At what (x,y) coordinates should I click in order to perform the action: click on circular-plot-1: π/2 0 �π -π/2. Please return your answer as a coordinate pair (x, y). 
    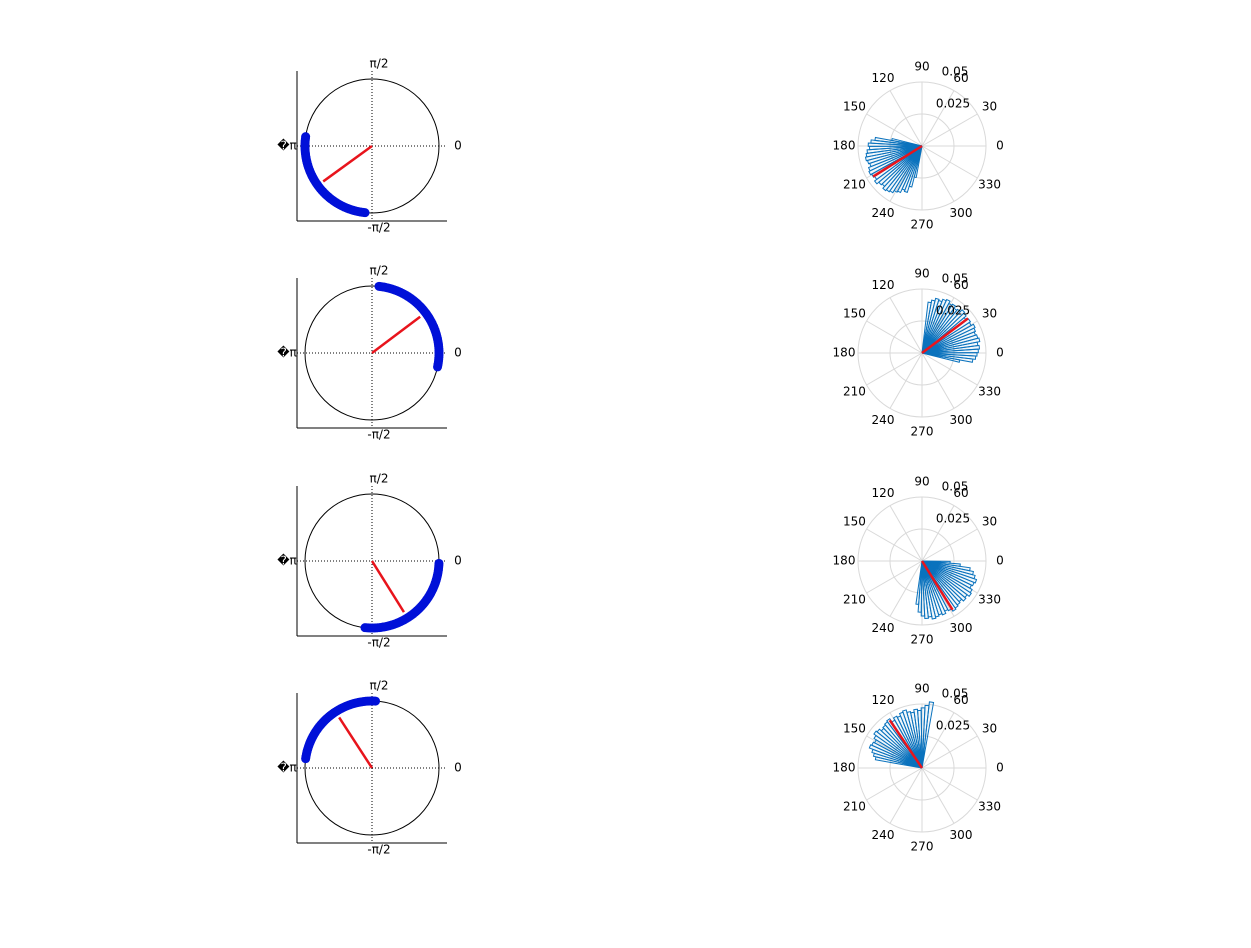
    Looking at the image, I should click on (369, 146).